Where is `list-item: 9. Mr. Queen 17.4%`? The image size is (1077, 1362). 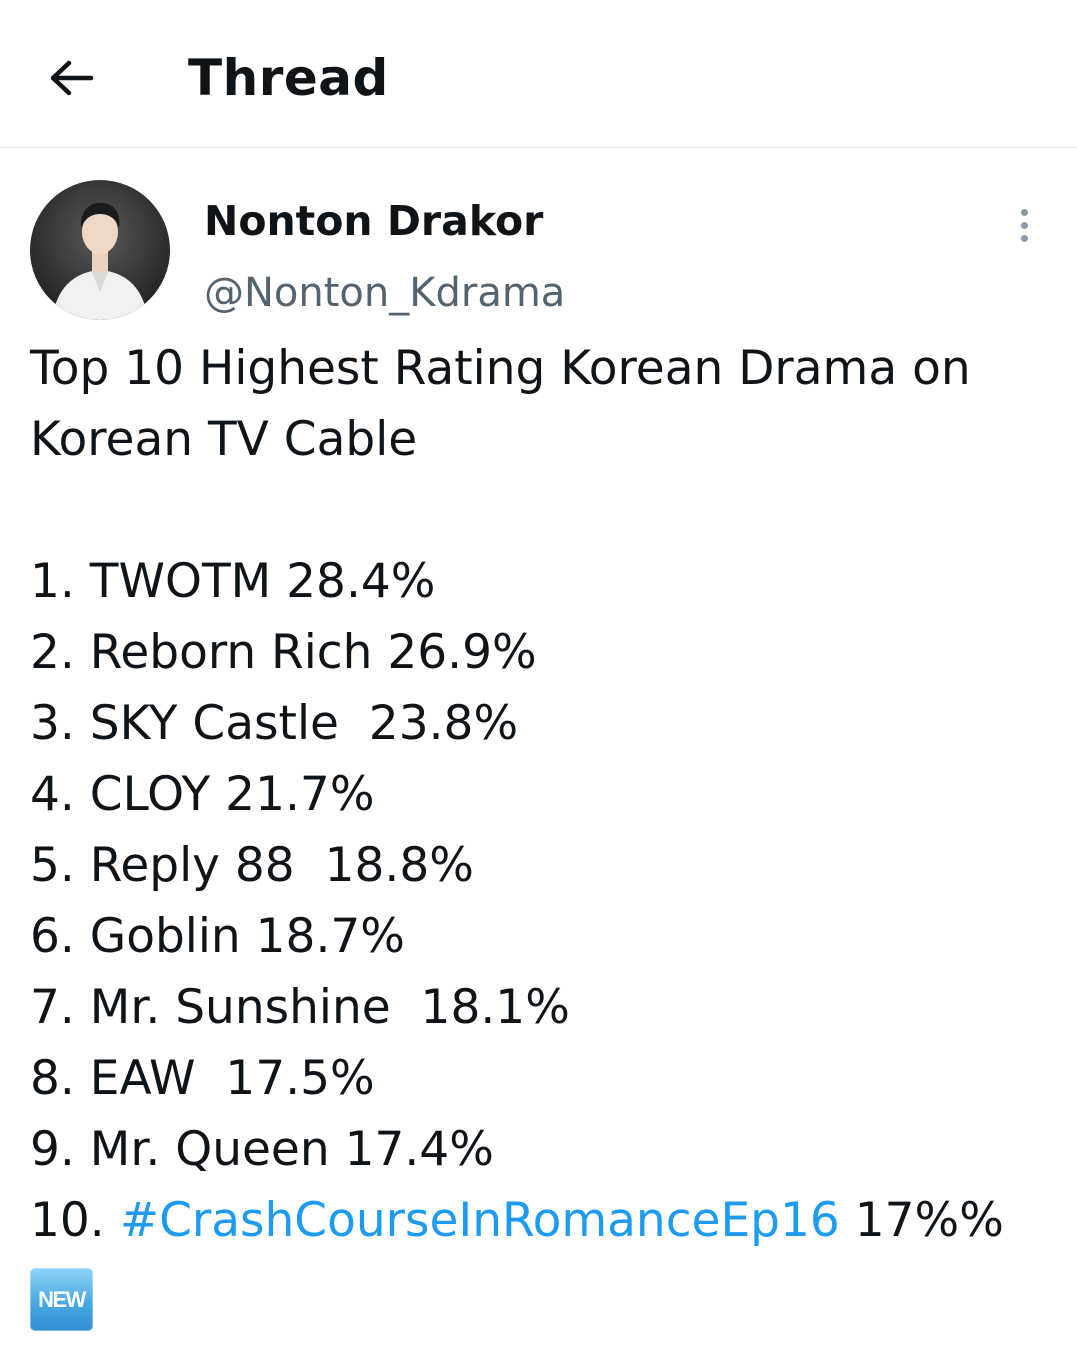
list-item: 9. Mr. Queen 17.4% is located at coordinates (262, 1149).